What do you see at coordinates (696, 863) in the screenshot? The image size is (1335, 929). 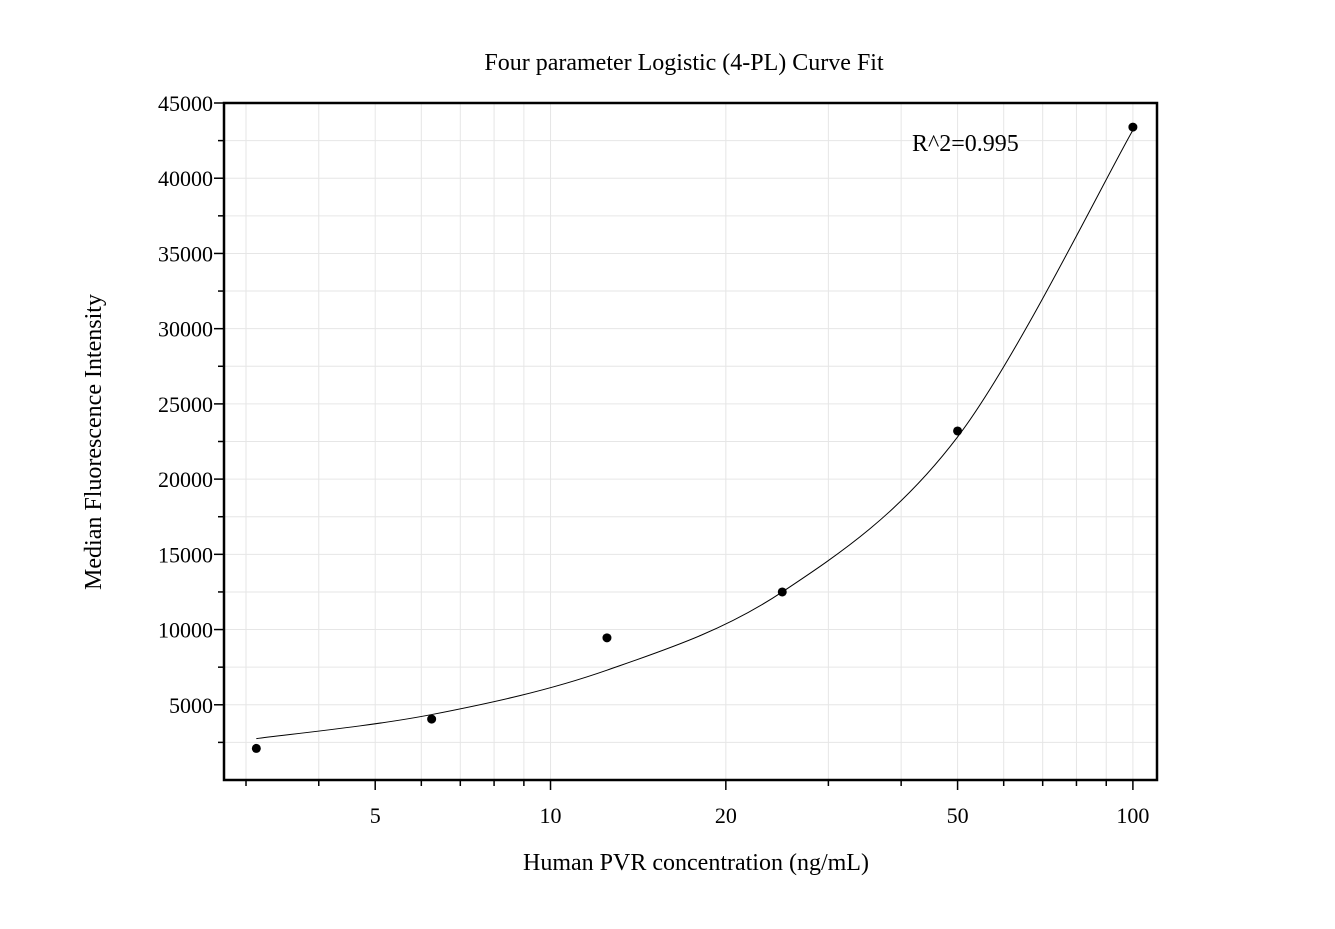 I see `x-axis-label: Human PVR concentration (ng/mL)` at bounding box center [696, 863].